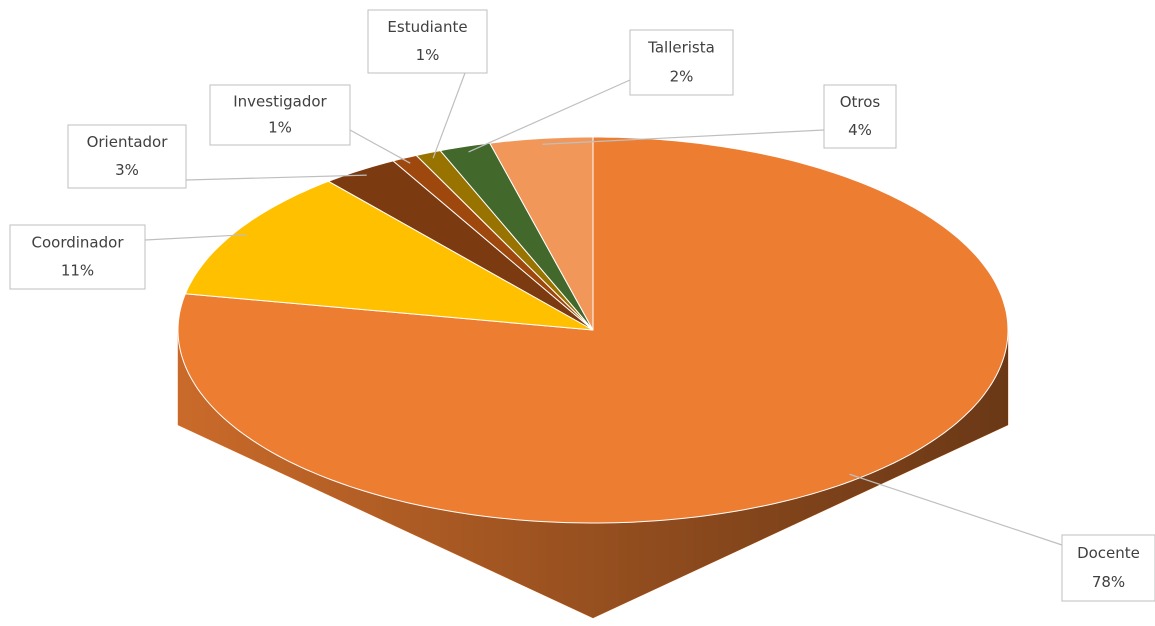 The image size is (1155, 626). What do you see at coordinates (128, 142) in the screenshot?
I see `label-name: Orientador` at bounding box center [128, 142].